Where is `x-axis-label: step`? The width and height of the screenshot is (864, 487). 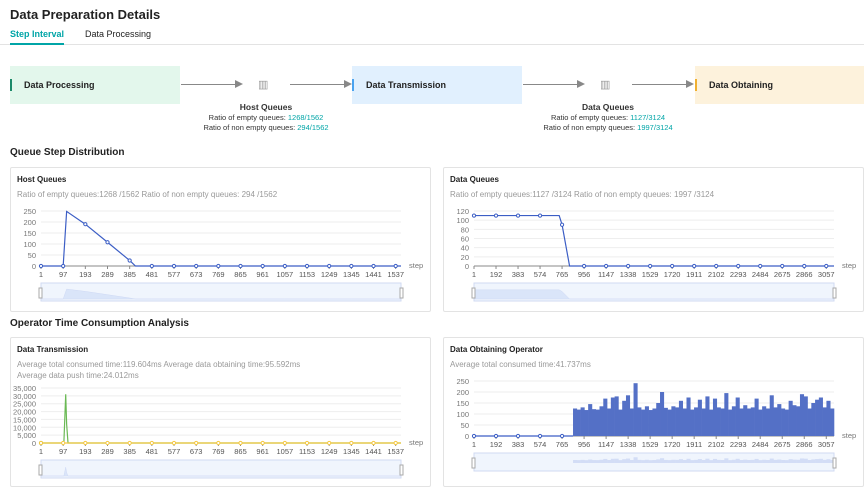
x-axis-label: step is located at coordinates (416, 442).